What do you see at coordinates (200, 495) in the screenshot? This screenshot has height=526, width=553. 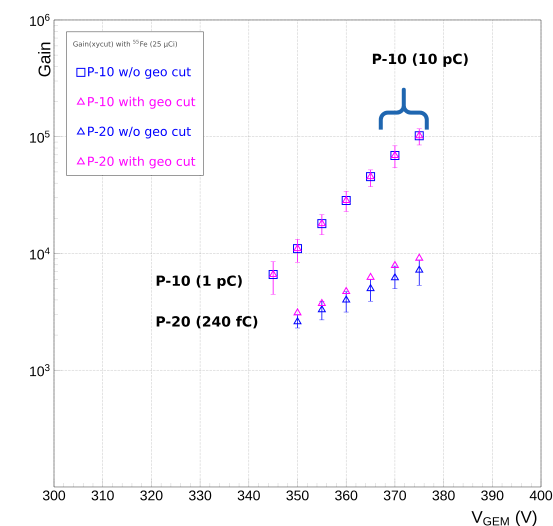 I see `x-tick-label: 330` at bounding box center [200, 495].